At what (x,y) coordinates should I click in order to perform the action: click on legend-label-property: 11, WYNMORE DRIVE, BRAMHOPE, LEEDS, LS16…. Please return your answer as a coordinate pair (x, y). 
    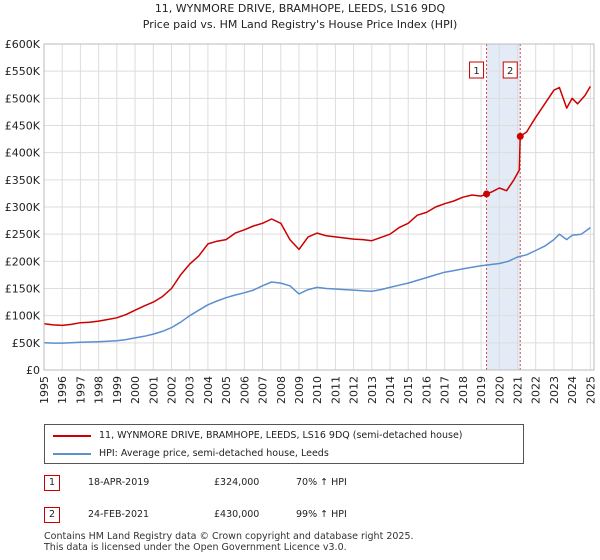
    Looking at the image, I should click on (281, 435).